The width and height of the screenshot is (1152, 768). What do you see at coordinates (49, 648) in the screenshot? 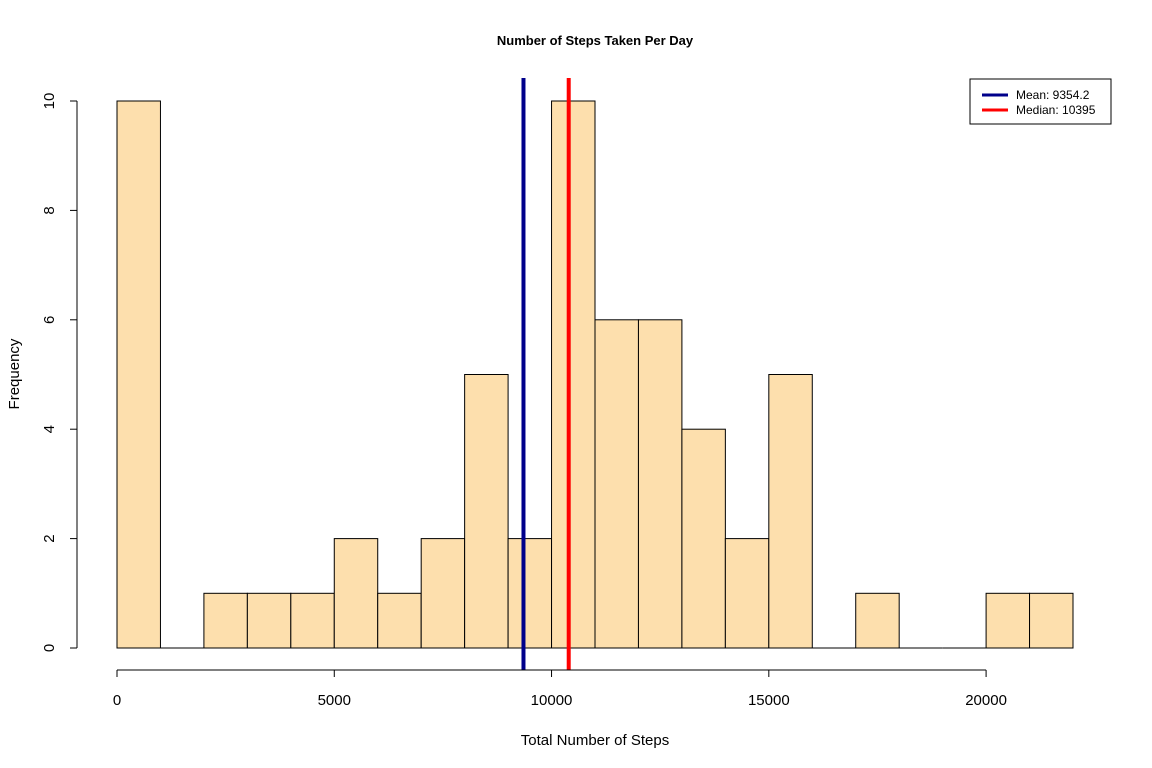
I see `y-tick-label: 0` at bounding box center [49, 648].